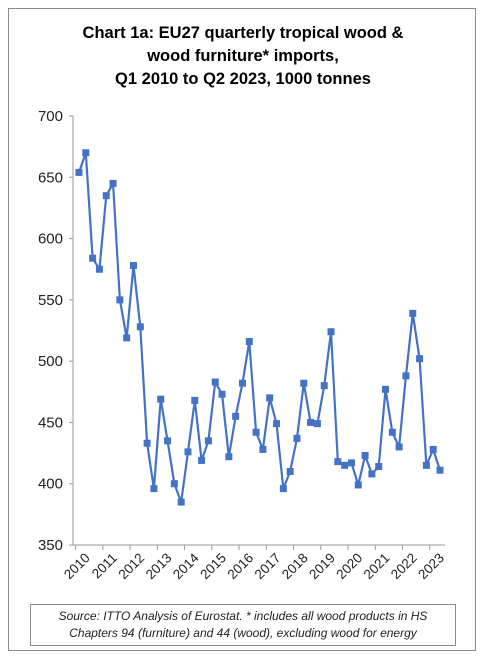 This screenshot has width=486, height=659. What do you see at coordinates (186, 566) in the screenshot?
I see `x-tick-label: 2014` at bounding box center [186, 566].